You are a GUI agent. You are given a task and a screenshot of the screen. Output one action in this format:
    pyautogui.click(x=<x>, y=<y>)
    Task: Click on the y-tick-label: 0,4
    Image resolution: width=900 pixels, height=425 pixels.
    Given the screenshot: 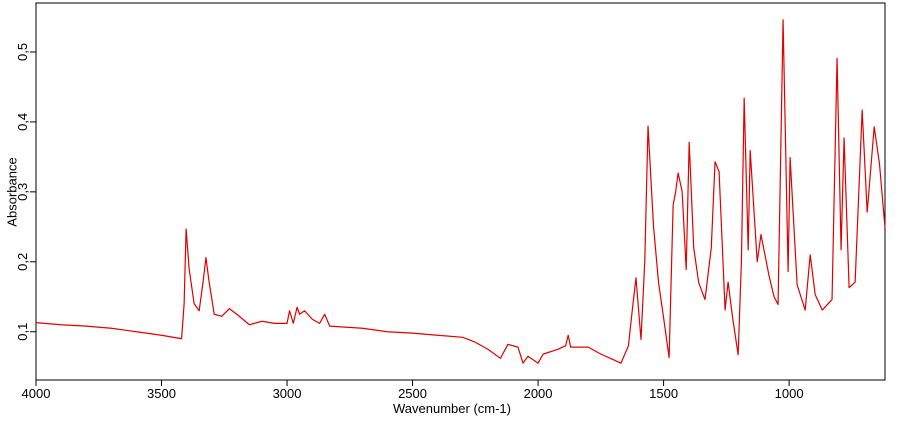 What is the action you would take?
    pyautogui.click(x=22, y=122)
    